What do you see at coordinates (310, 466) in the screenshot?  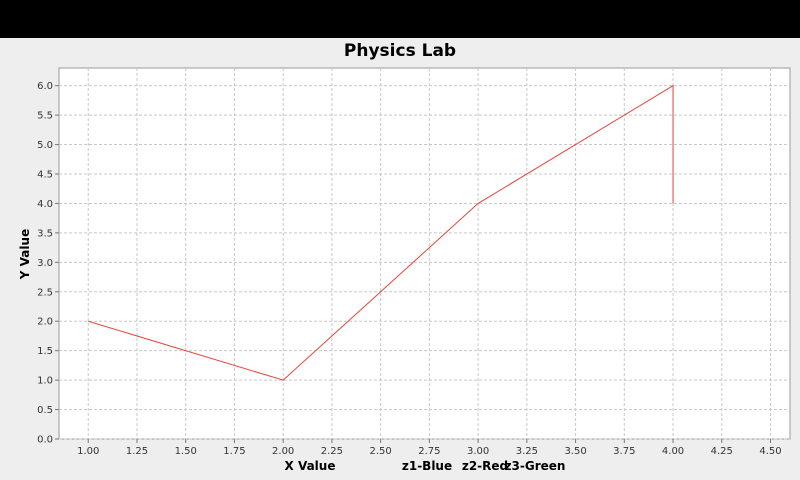 I see `x-axis-label: X Value` at bounding box center [310, 466].